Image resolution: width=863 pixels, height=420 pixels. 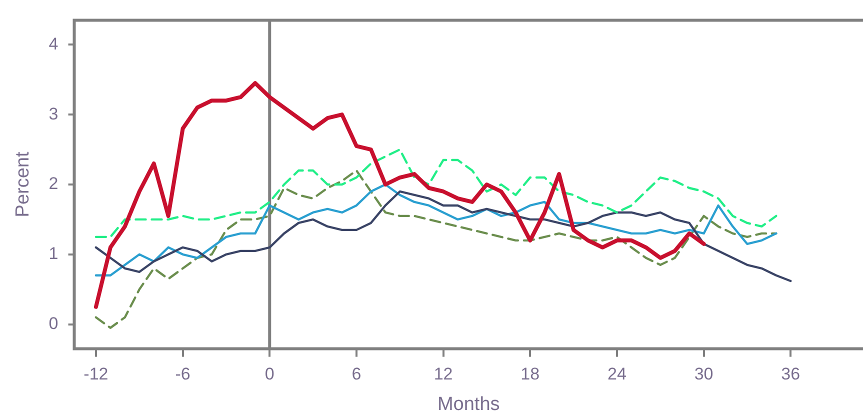 I want to click on y-tick-label: 2, so click(x=53, y=184).